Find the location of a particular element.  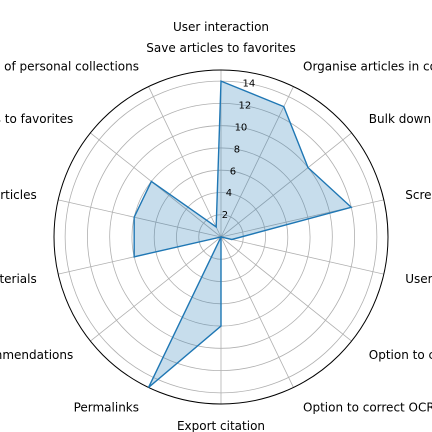

category-label: Option to correct OCR is located at coordinates (367, 407).